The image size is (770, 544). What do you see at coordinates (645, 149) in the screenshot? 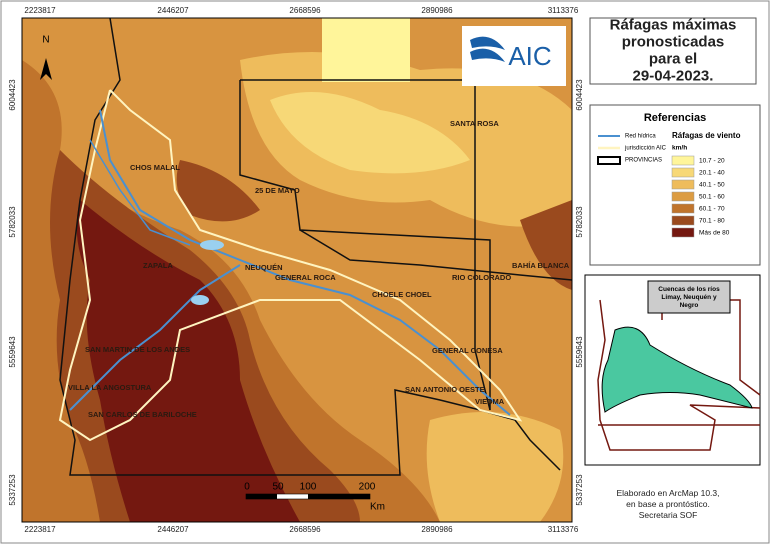
I see `legend-line-label: jurisdicción AIC` at bounding box center [645, 149].